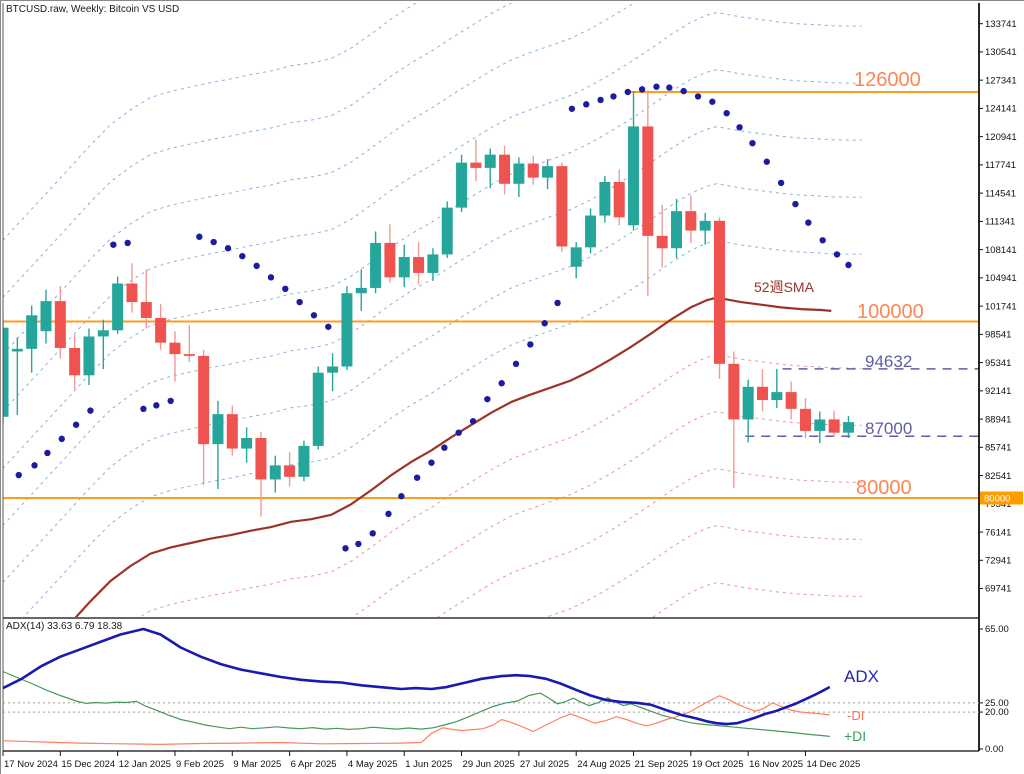 The width and height of the screenshot is (1024, 774). What do you see at coordinates (1000, 193) in the screenshot?
I see `price-axis-label: 114541` at bounding box center [1000, 193].